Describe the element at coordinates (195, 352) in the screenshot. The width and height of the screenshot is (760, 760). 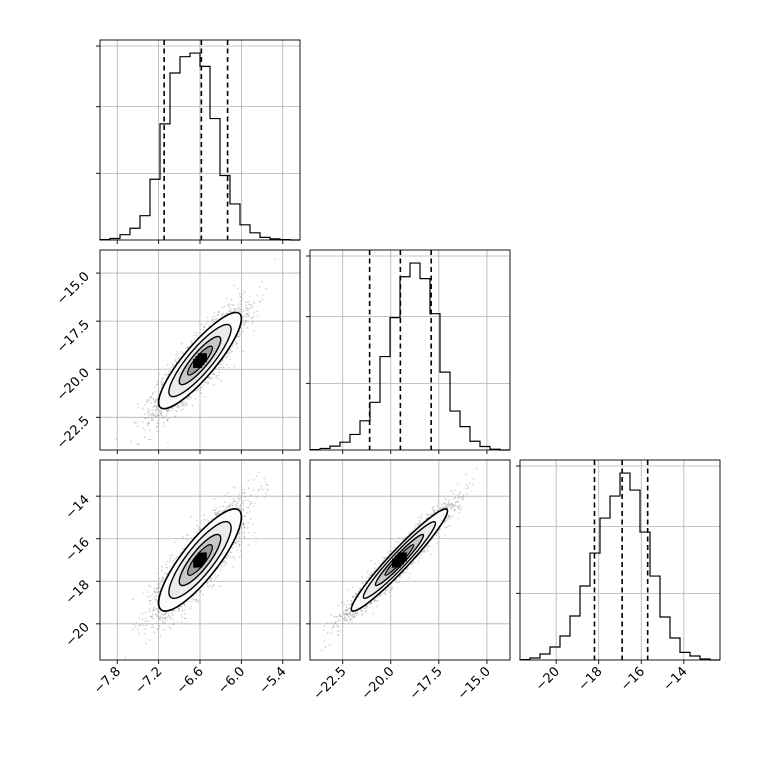
I see `density-plot-area` at that location.